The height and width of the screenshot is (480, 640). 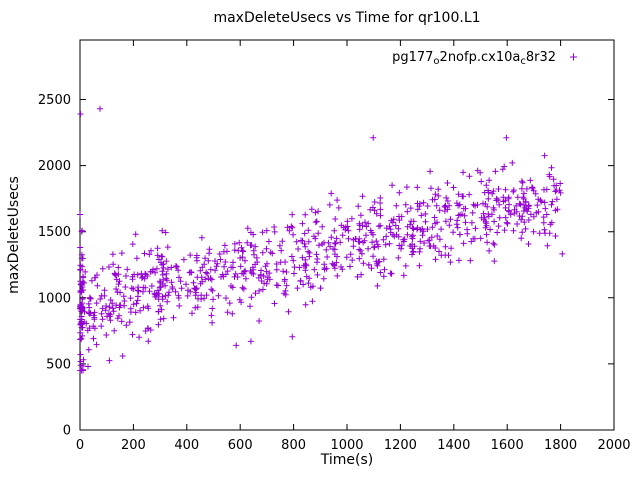 What do you see at coordinates (507, 445) in the screenshot?
I see `x-tick-label: 1600` at bounding box center [507, 445].